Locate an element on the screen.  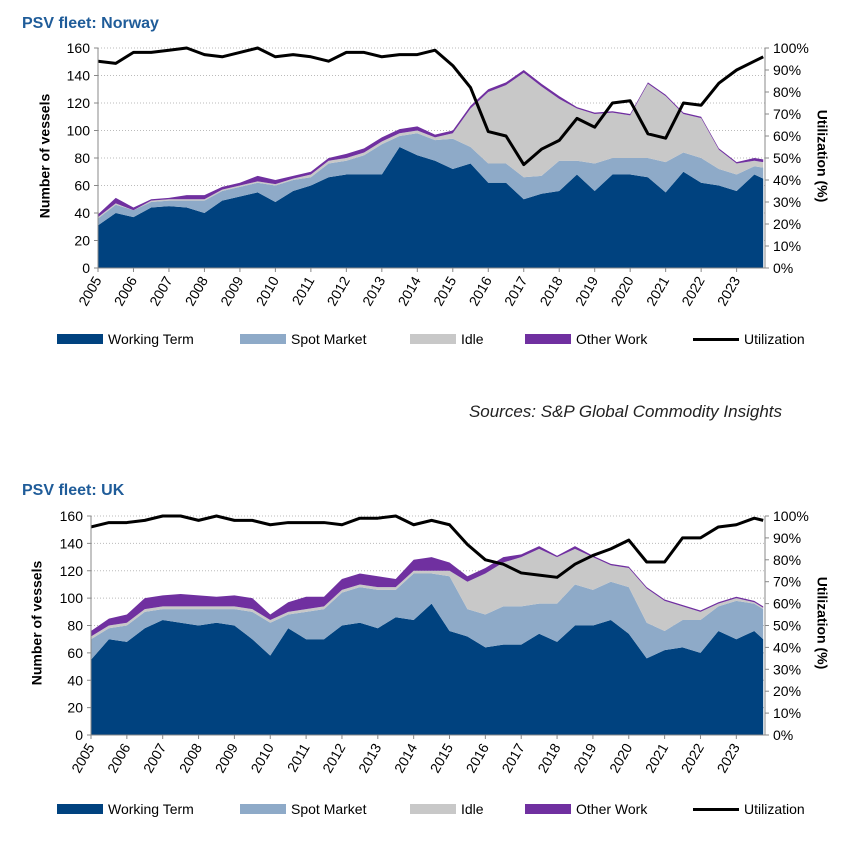
x-tick-label: 2017 is located at coordinates (513, 757).